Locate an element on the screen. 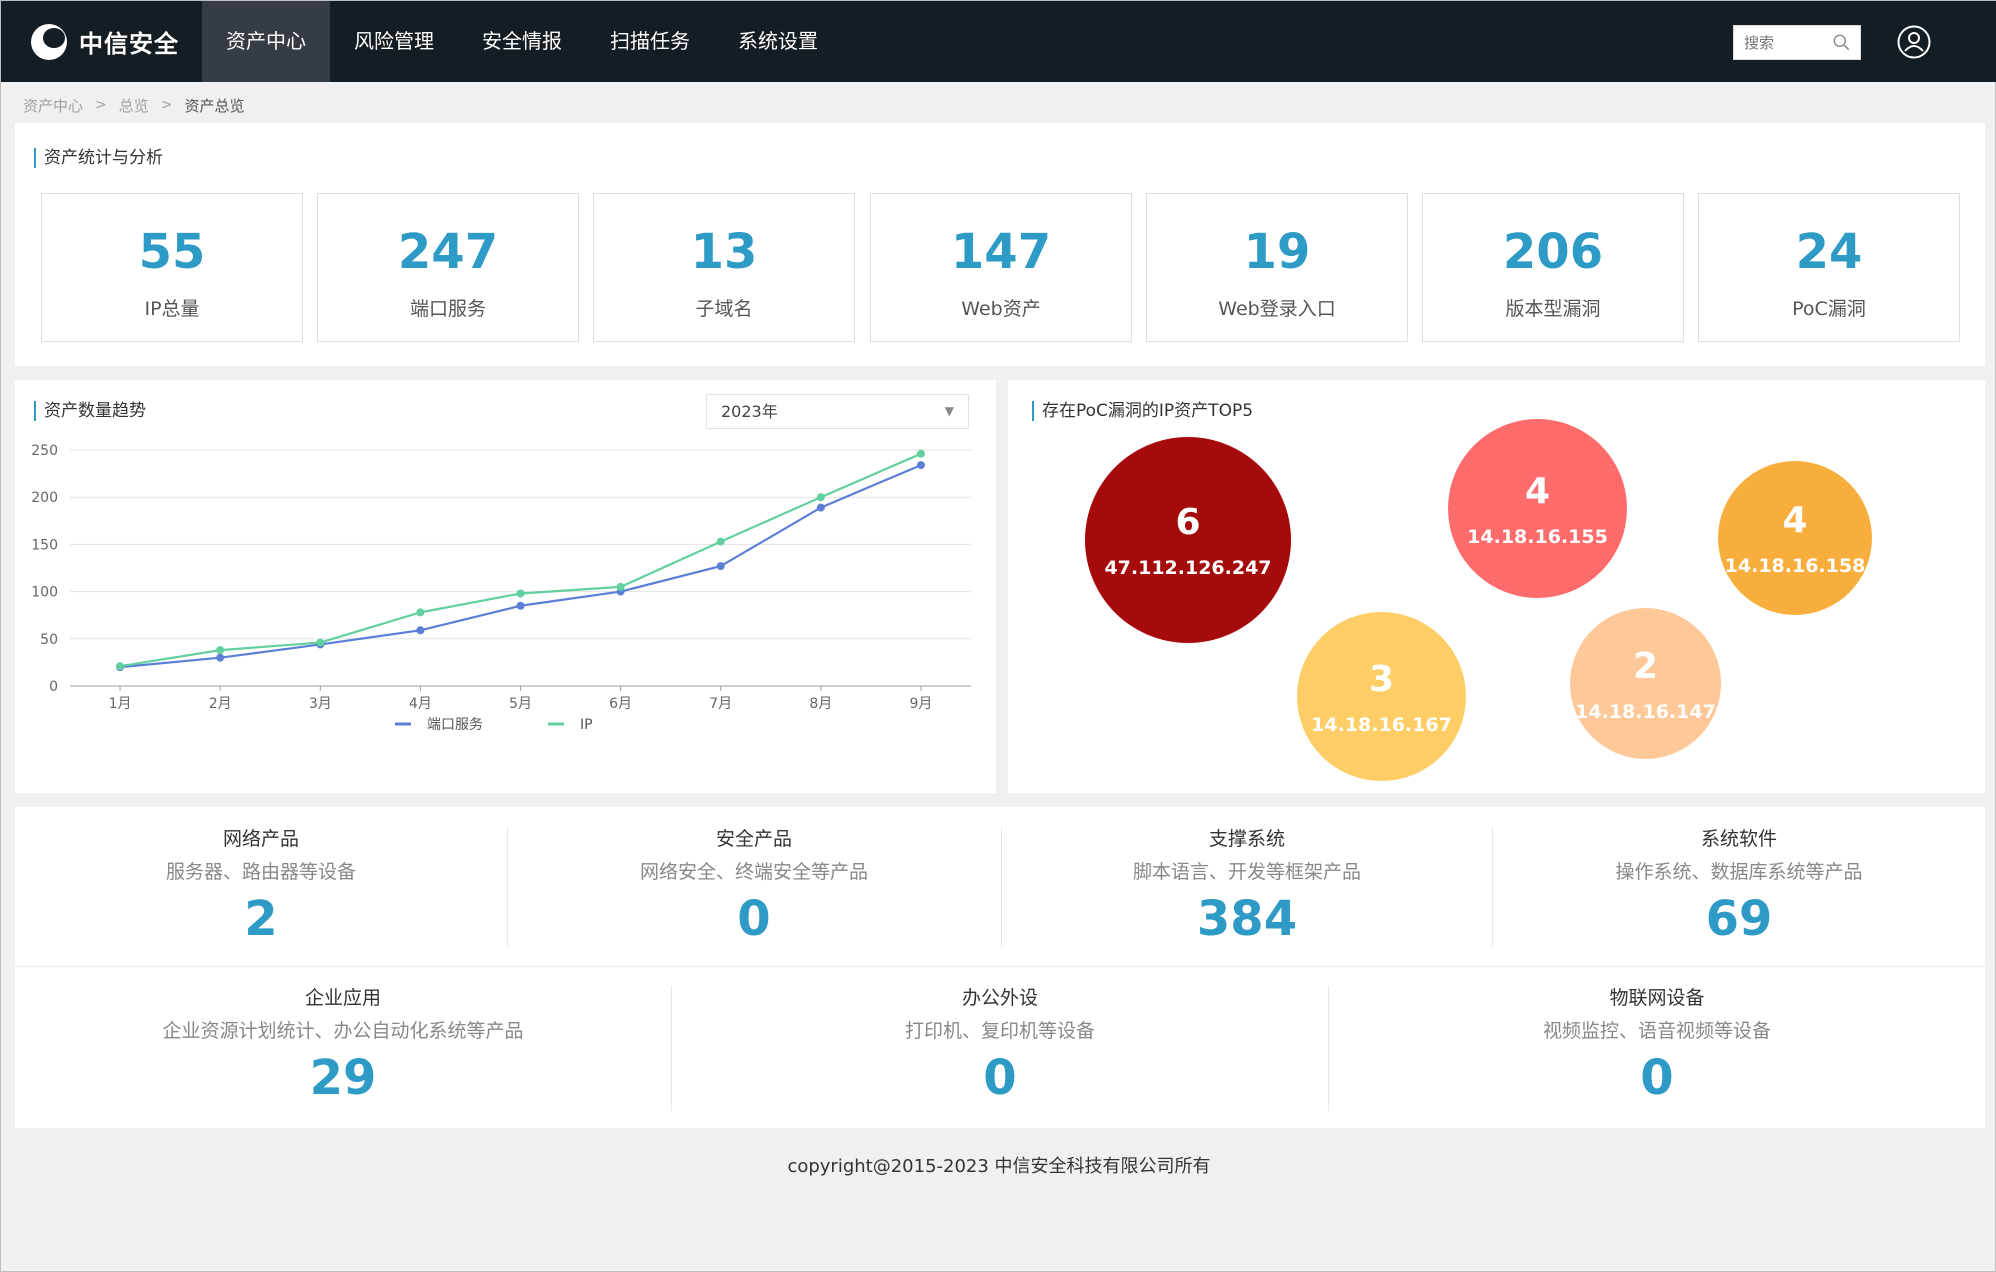  stat-label: Web资产 is located at coordinates (1001, 309).